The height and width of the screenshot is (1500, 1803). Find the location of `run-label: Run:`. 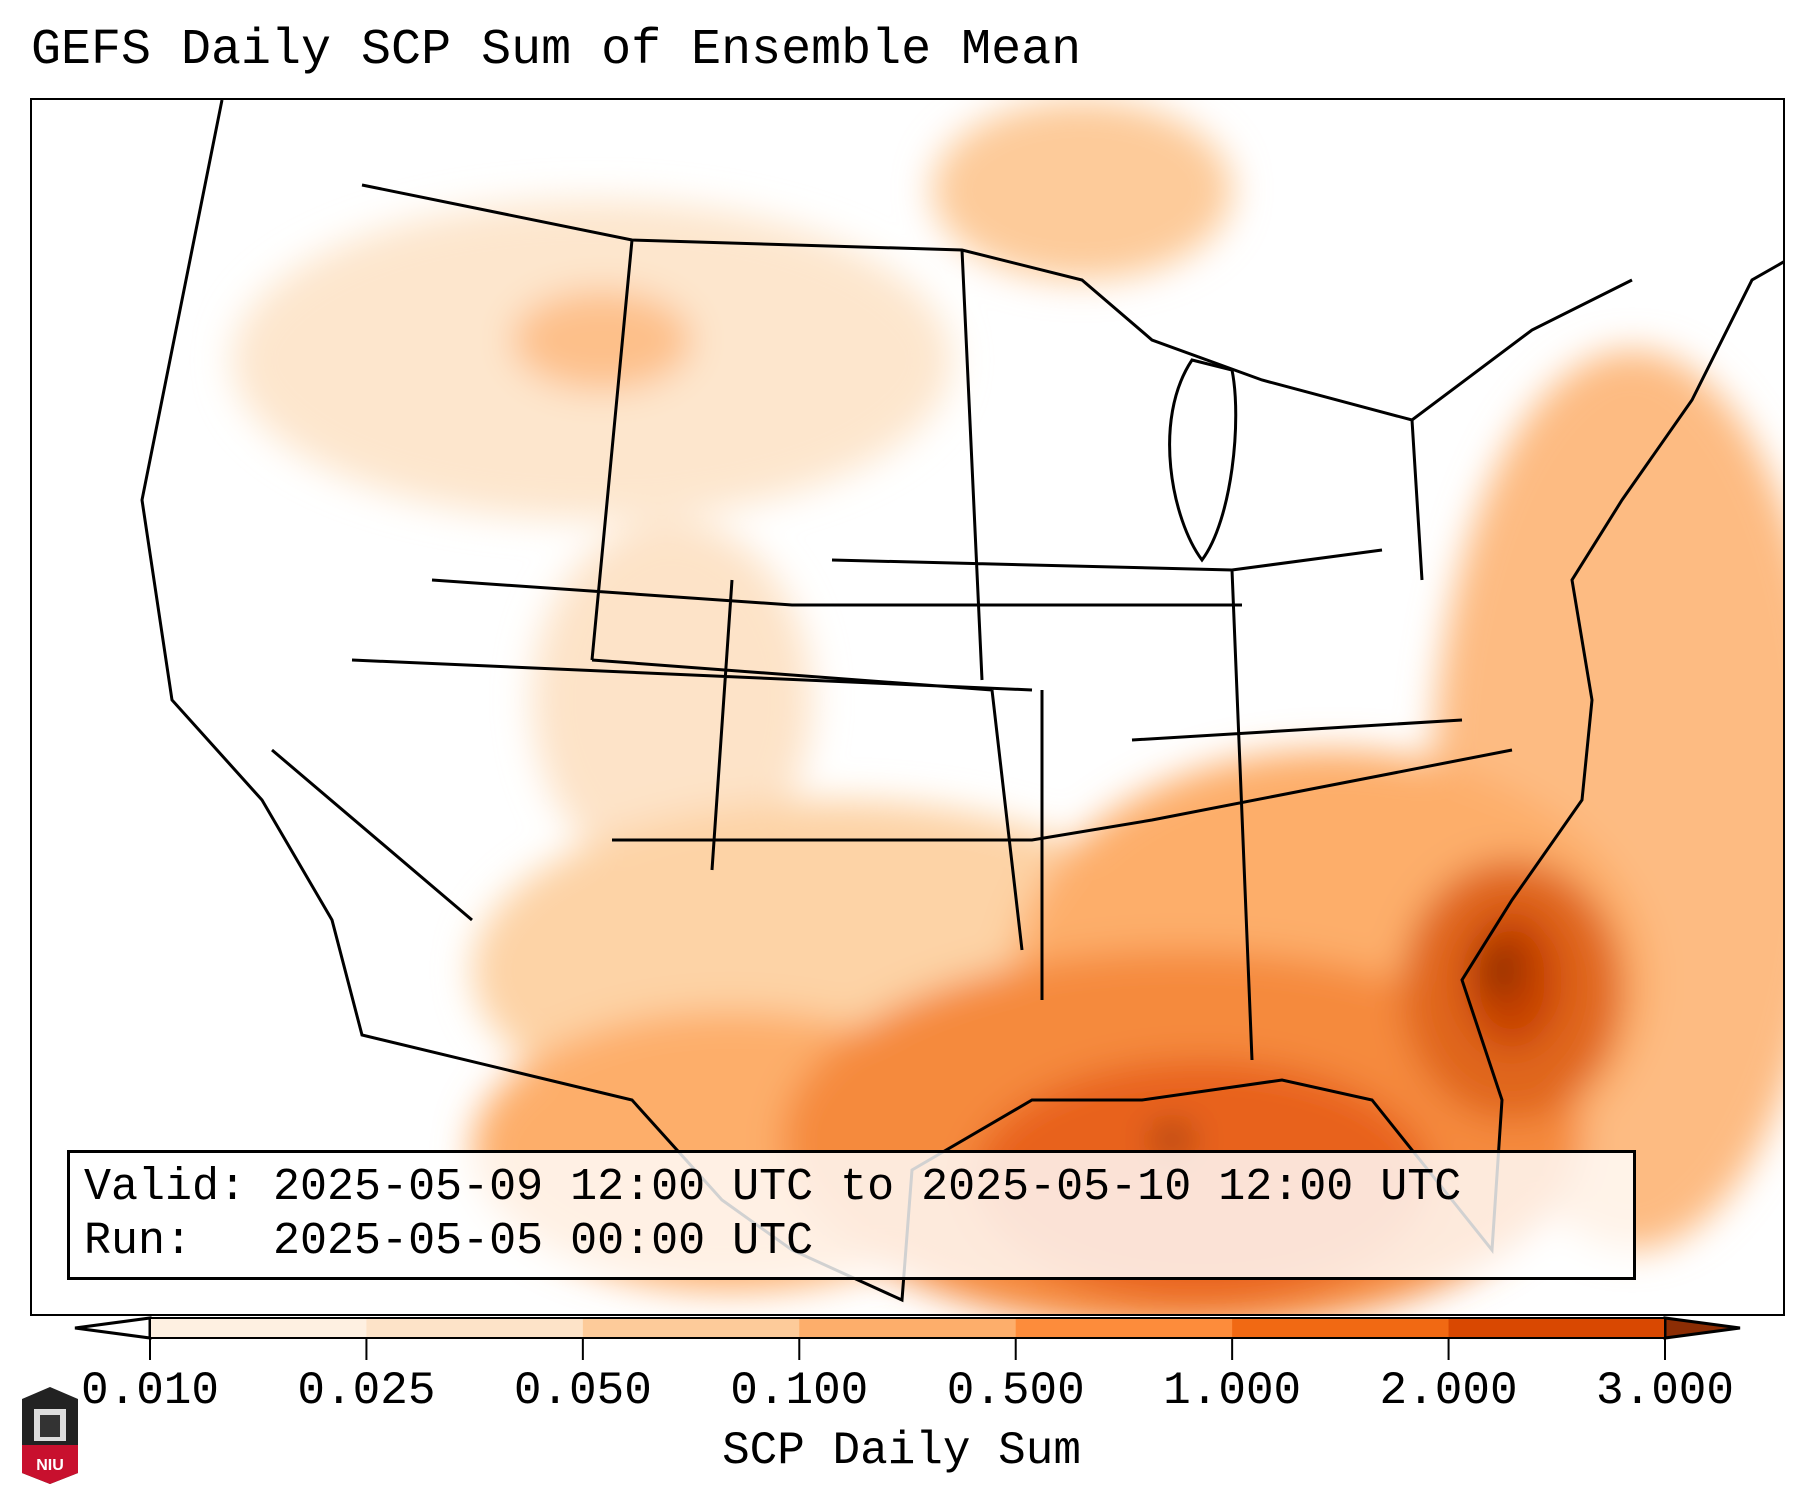

run-label: Run: is located at coordinates (138, 1241).